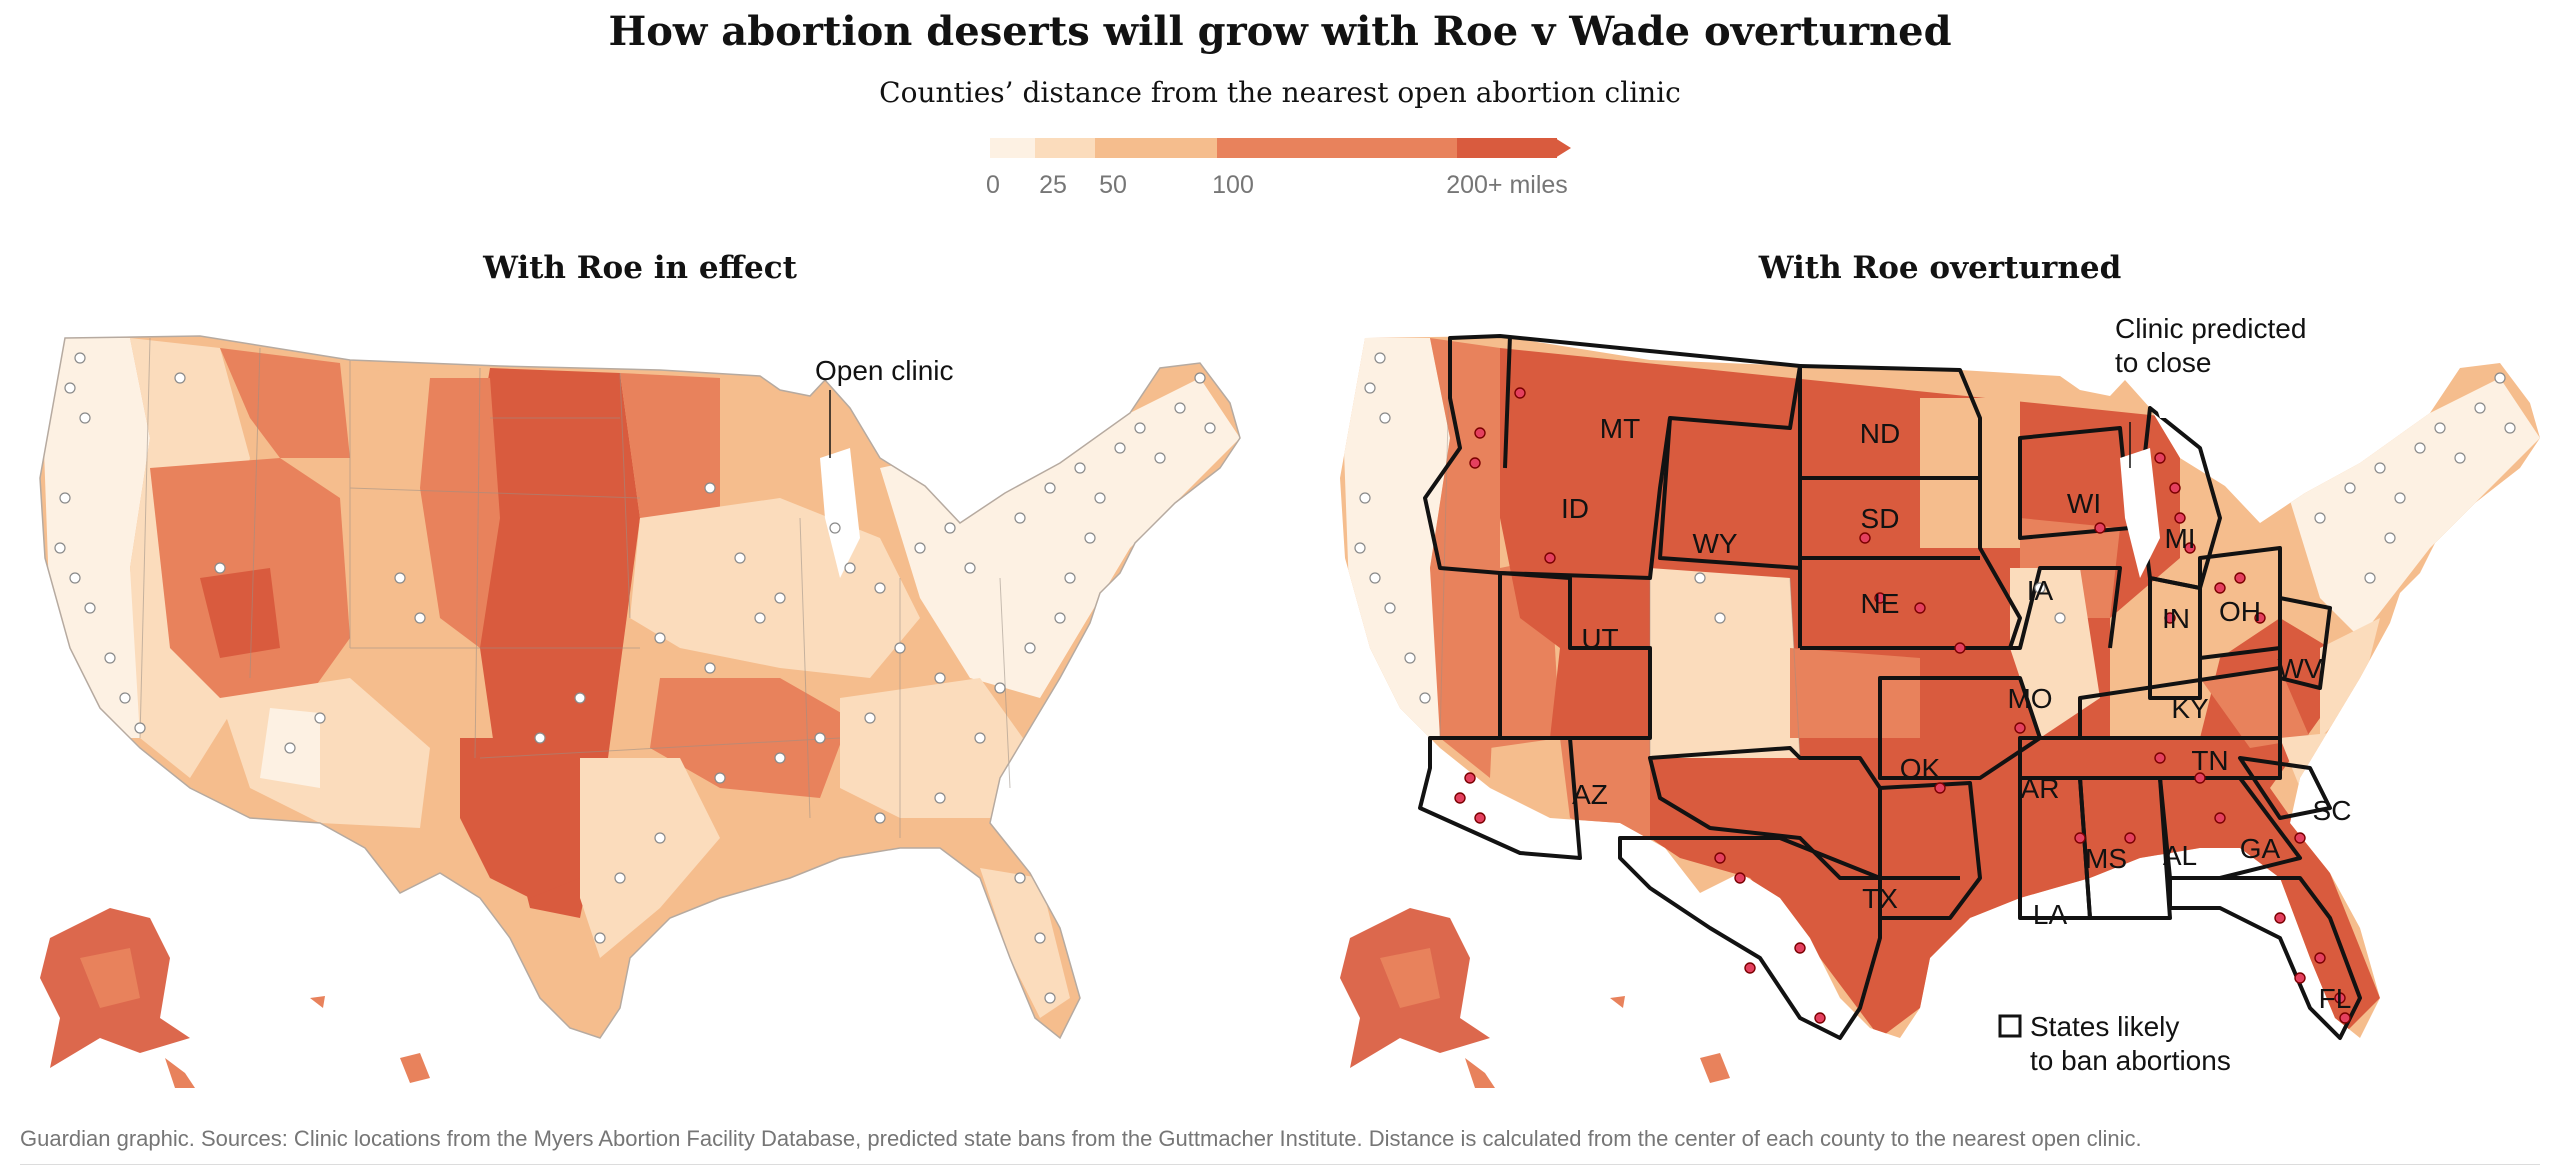 This screenshot has width=2560, height=1166. What do you see at coordinates (2040, 788) in the screenshot?
I see `svg-text: AR` at bounding box center [2040, 788].